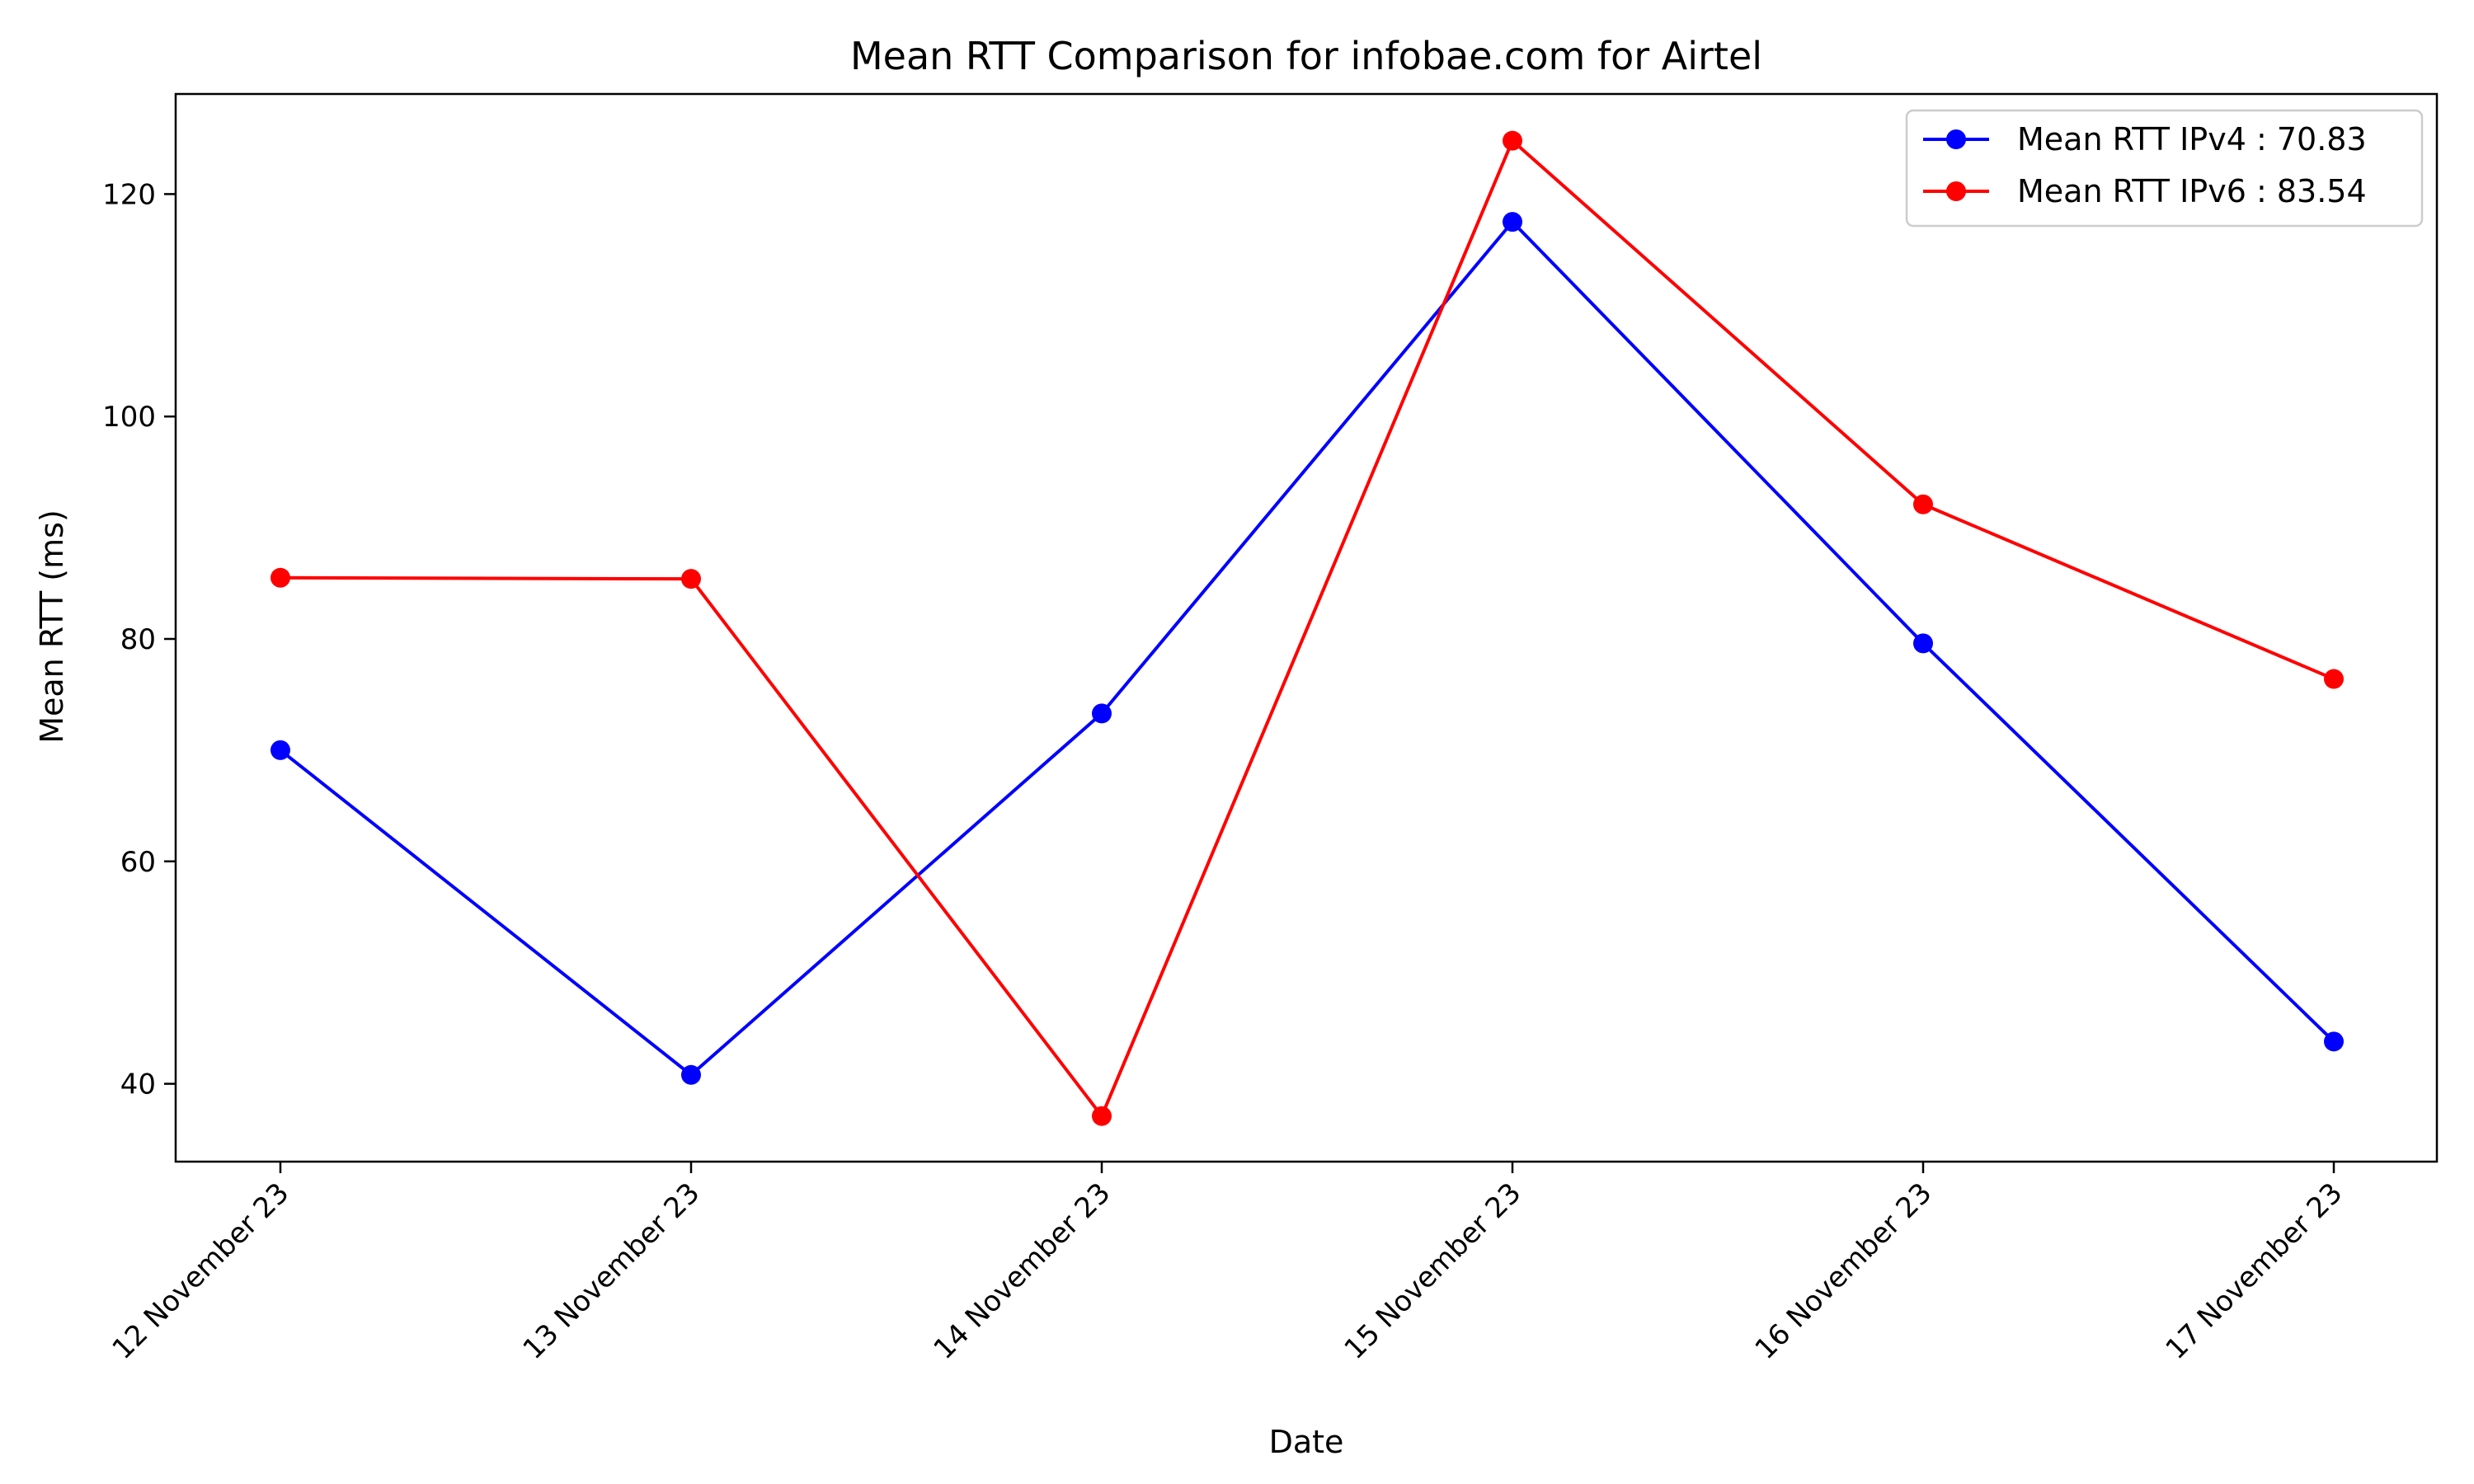 This screenshot has width=2474, height=1484. I want to click on legend-entry-ipv6: Mean RTT IPv6 : 83.54, so click(2145, 191).